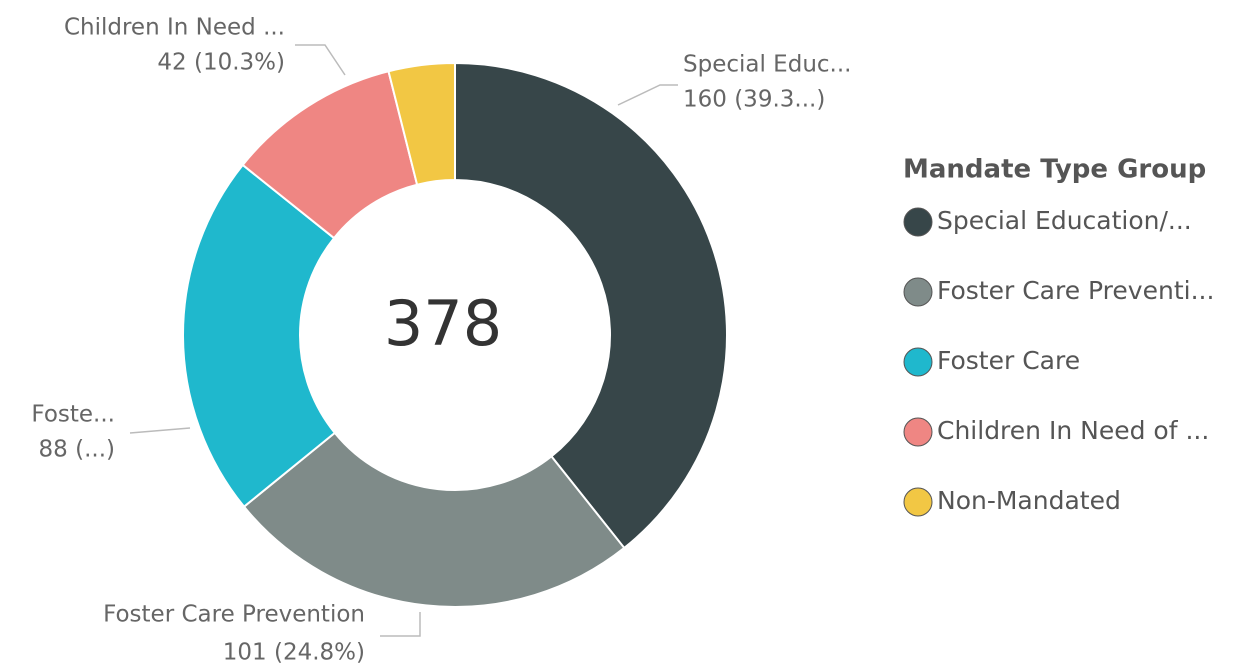 This screenshot has height=670, width=1260. What do you see at coordinates (754, 100) in the screenshot?
I see `value-label: 160 (39.3...)` at bounding box center [754, 100].